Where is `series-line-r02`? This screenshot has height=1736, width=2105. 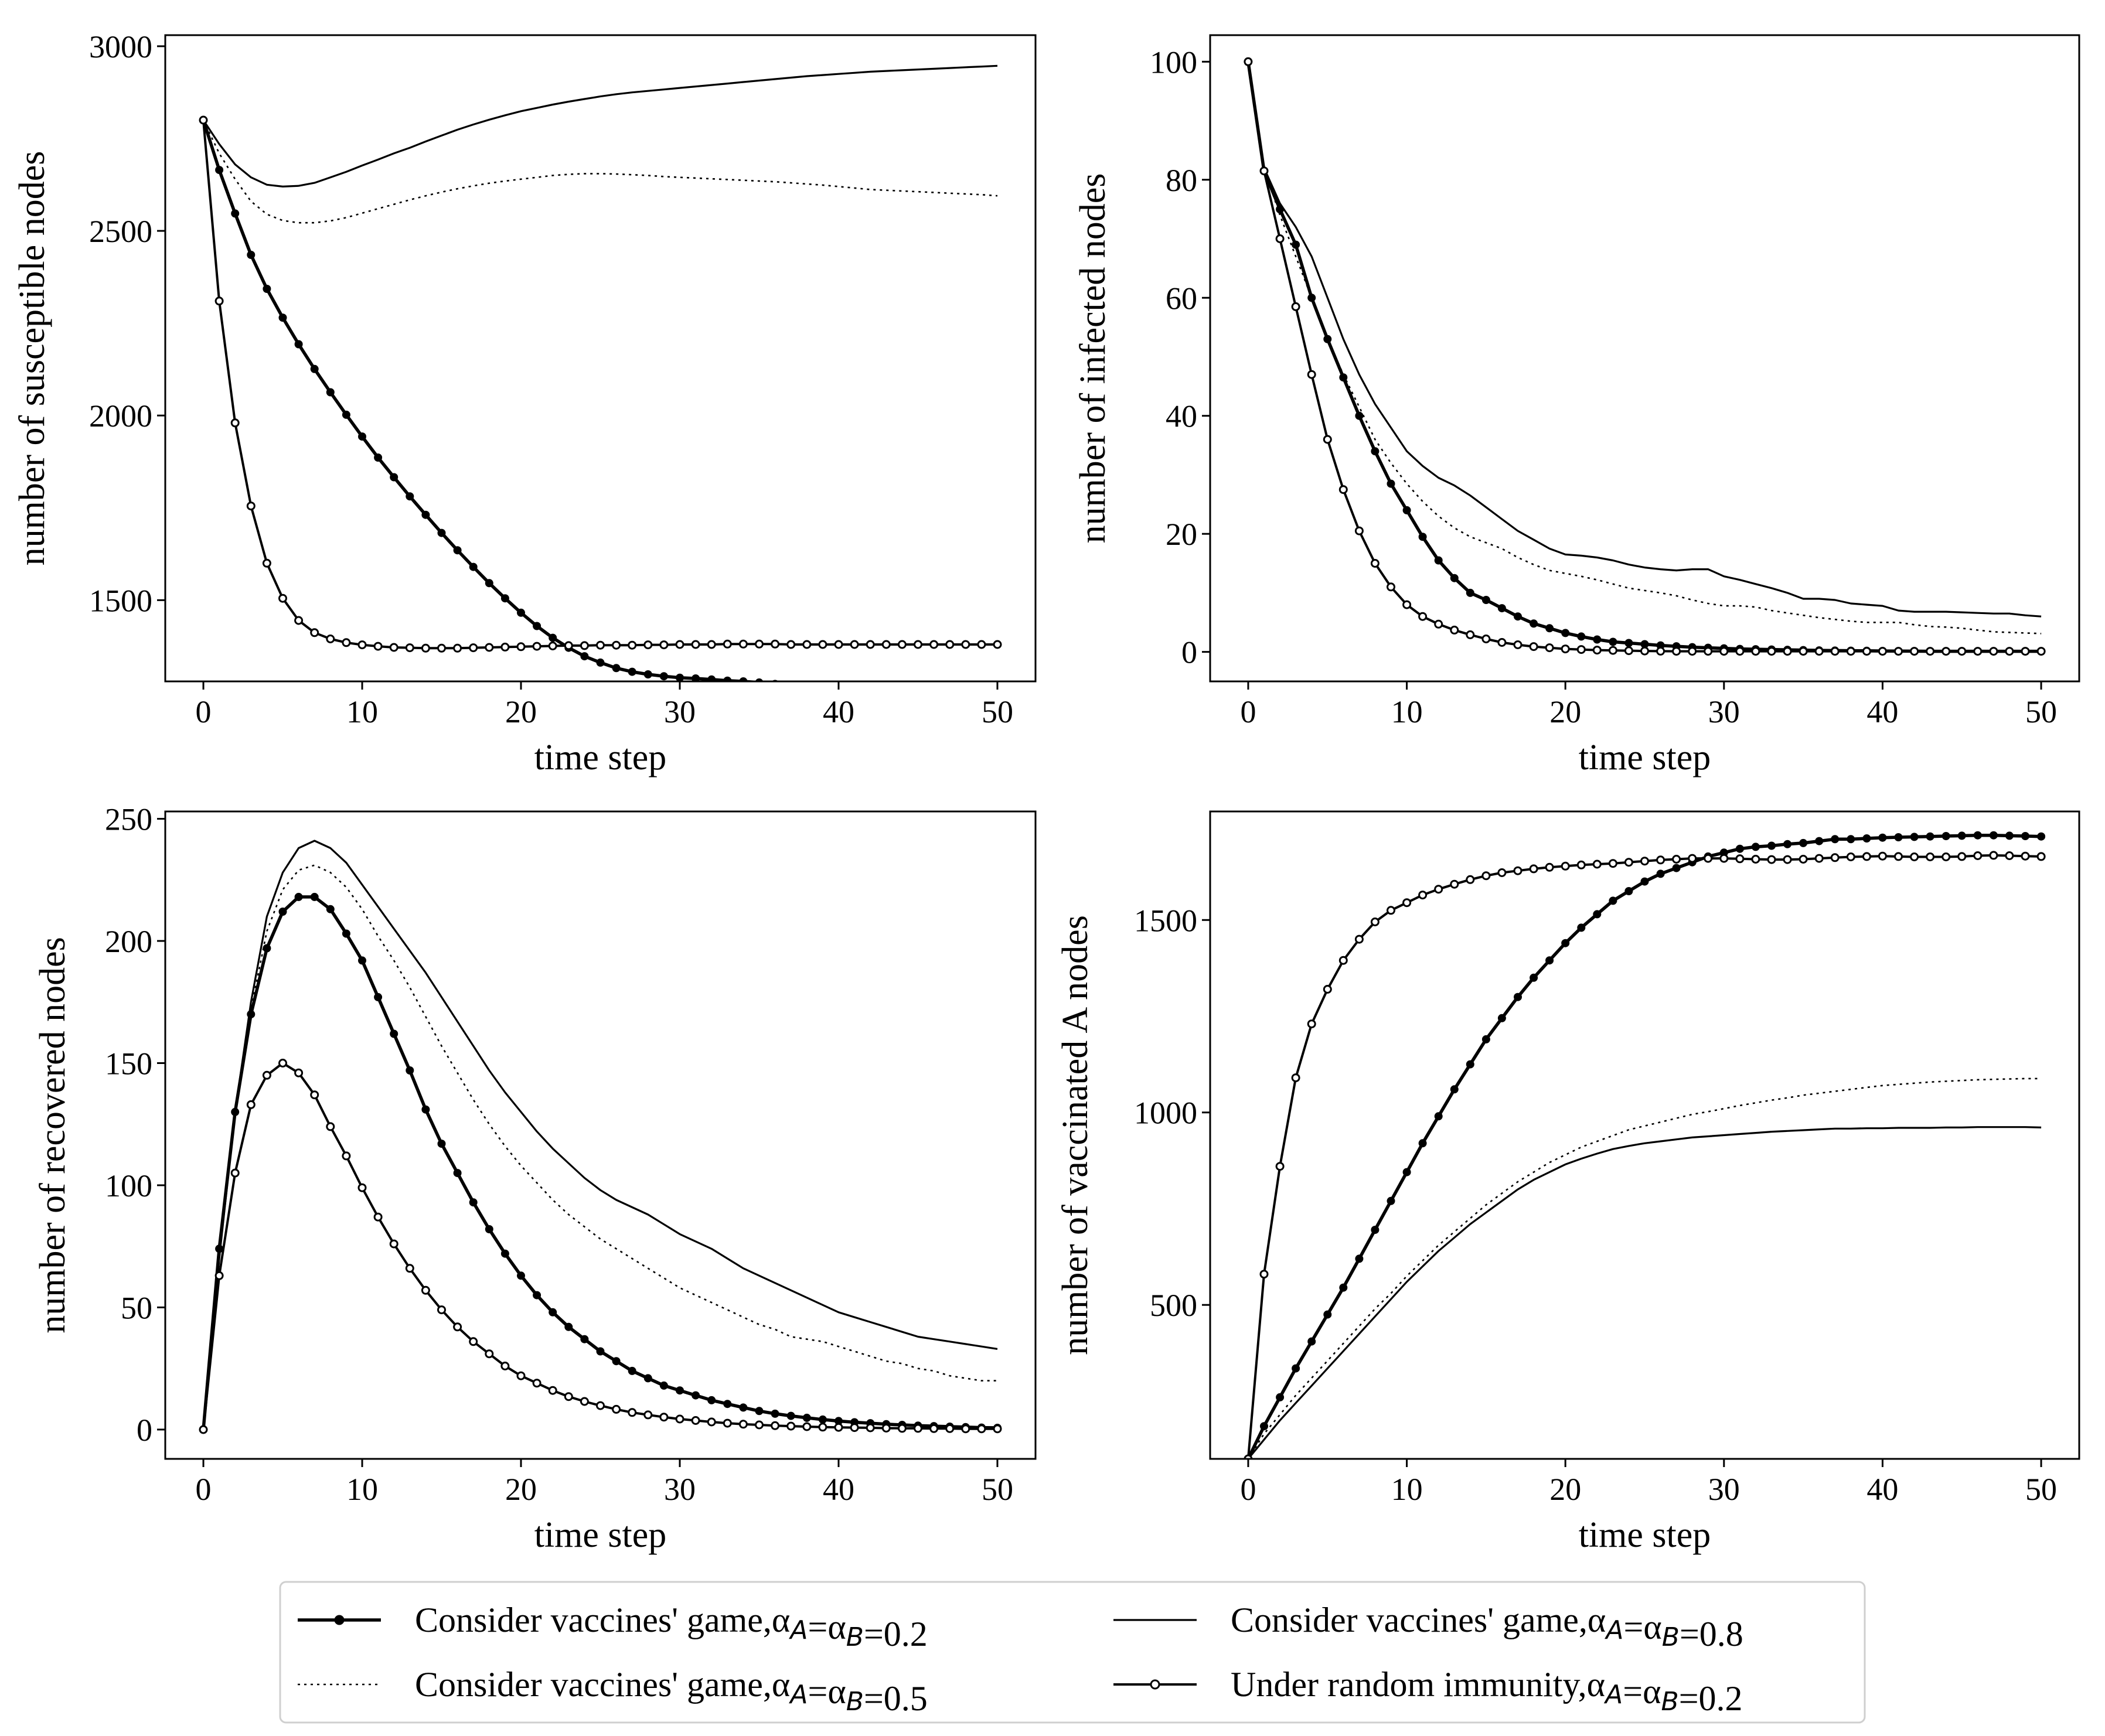 series-line-r02 is located at coordinates (1644, 1156).